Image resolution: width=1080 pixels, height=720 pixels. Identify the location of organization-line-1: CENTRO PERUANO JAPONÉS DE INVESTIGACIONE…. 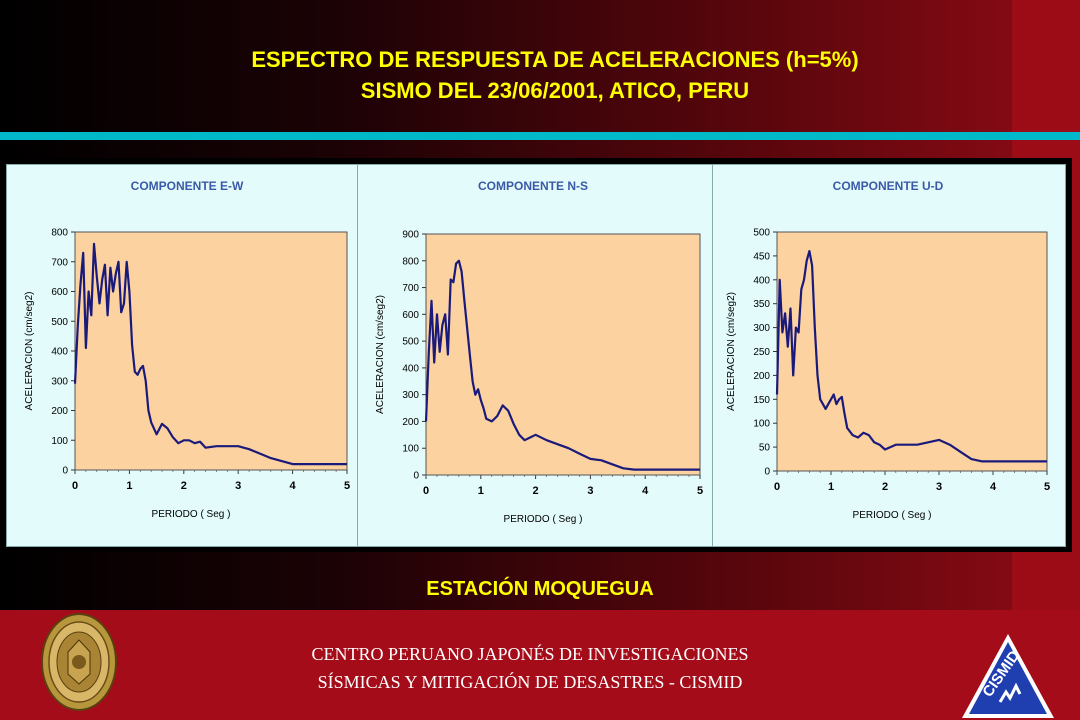
(530, 654).